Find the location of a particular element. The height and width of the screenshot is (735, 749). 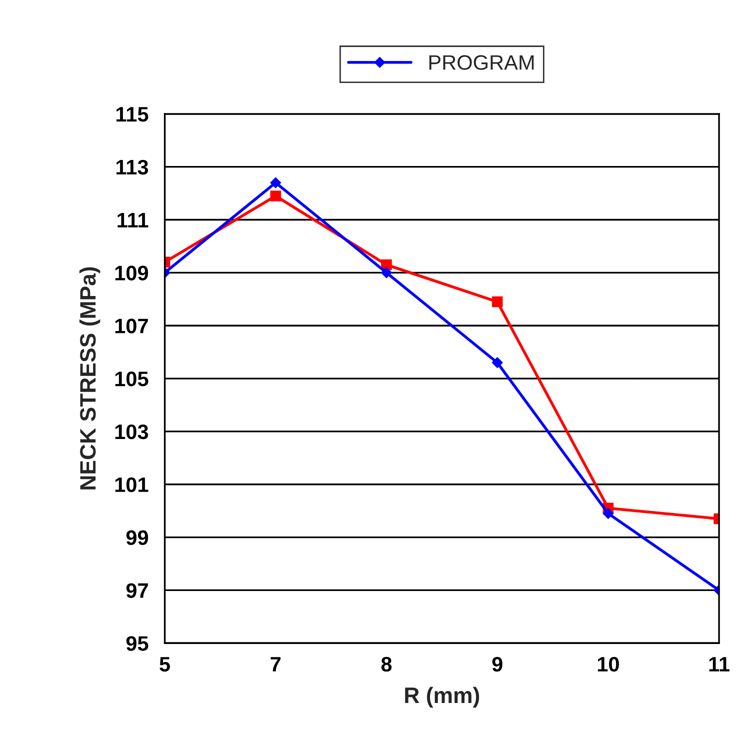

y-tick-label: 113 is located at coordinates (132, 167).